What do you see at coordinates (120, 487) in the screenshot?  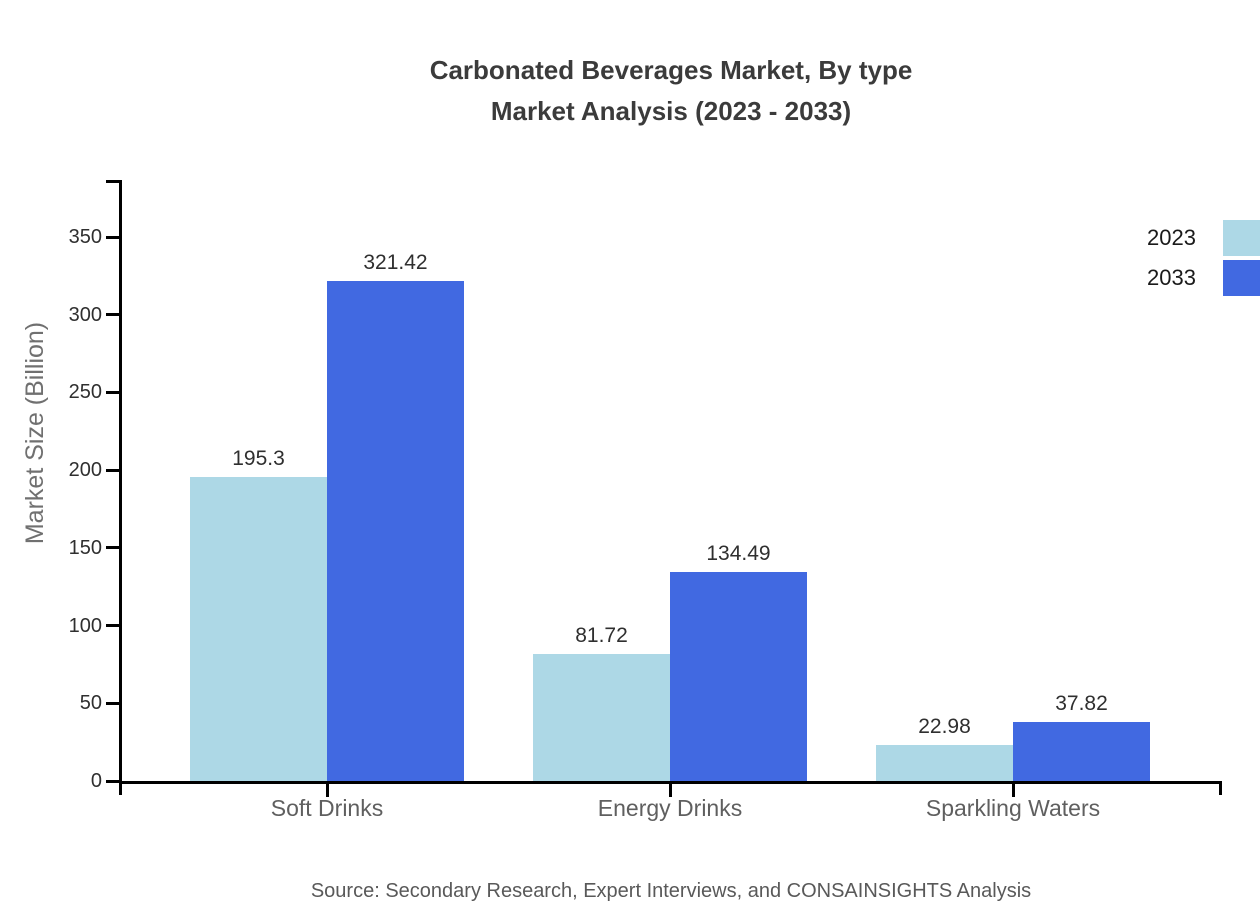 I see `y-axis-spine` at bounding box center [120, 487].